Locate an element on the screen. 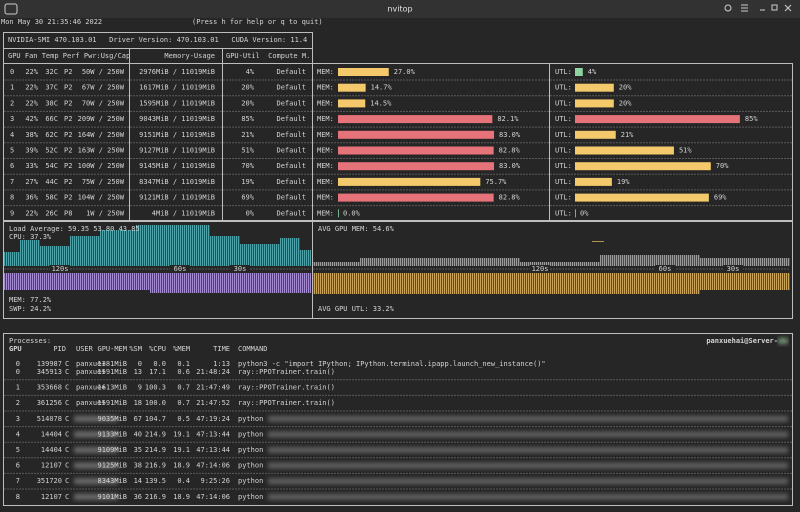 The height and width of the screenshot is (512, 800). gpu-index: 3 is located at coordinates (12, 119).